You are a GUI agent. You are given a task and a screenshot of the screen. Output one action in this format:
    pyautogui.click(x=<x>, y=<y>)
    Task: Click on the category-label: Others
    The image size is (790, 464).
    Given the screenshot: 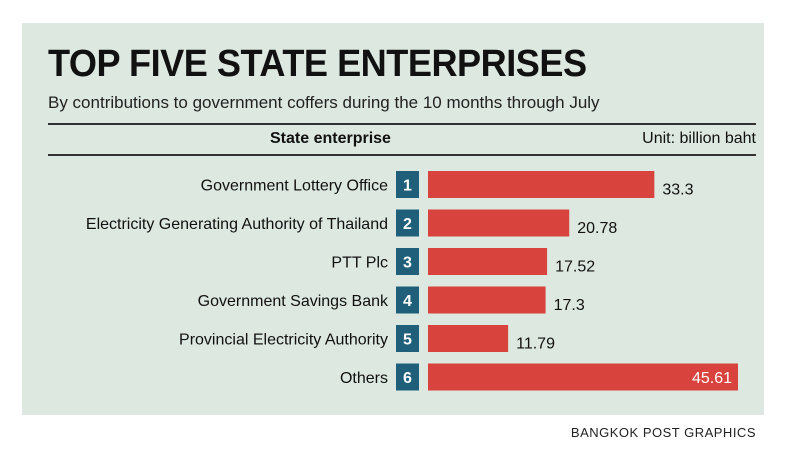 What is the action you would take?
    pyautogui.click(x=364, y=378)
    